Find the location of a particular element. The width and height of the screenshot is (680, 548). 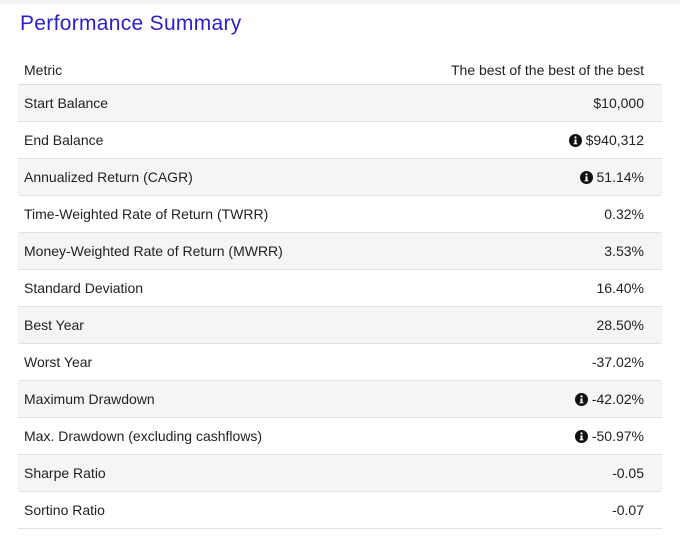

metric-name: Worst Year is located at coordinates (197, 362).